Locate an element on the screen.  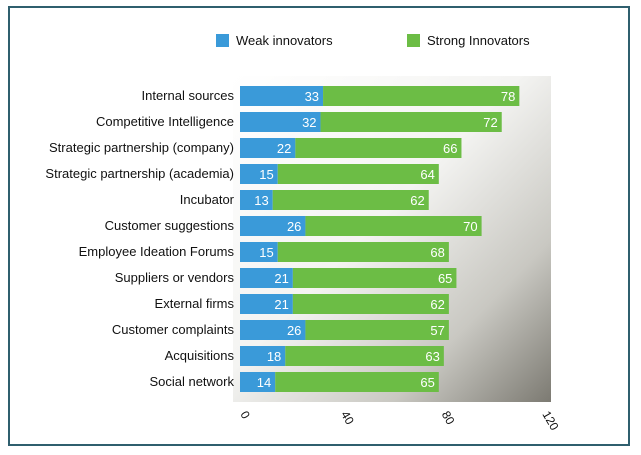
bar-weak-innovators-social-network is located at coordinates (258, 382).